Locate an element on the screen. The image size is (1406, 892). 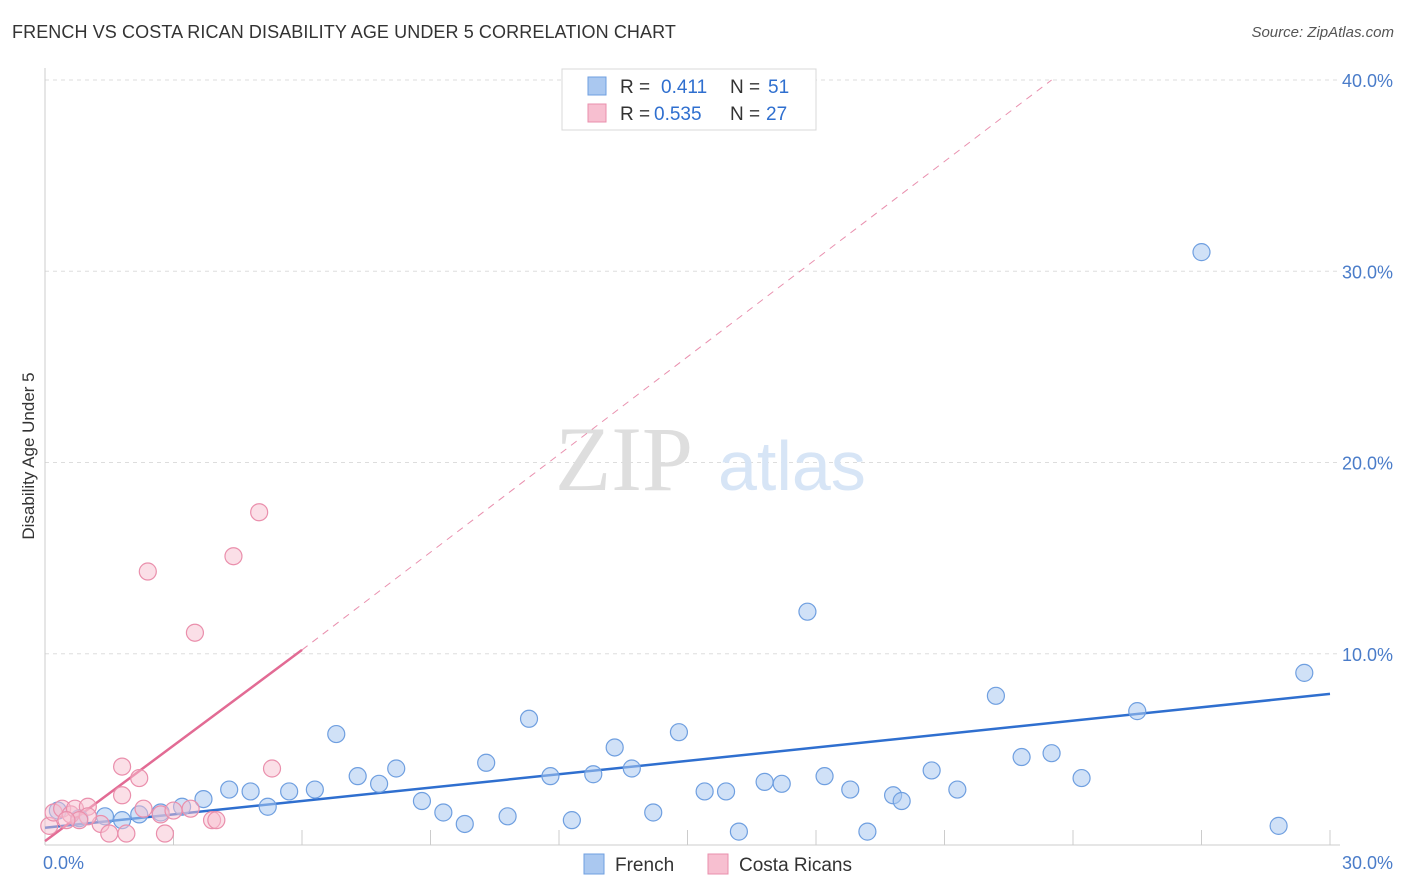
bottom-legend-swatch-french is located at coordinates (594, 864).